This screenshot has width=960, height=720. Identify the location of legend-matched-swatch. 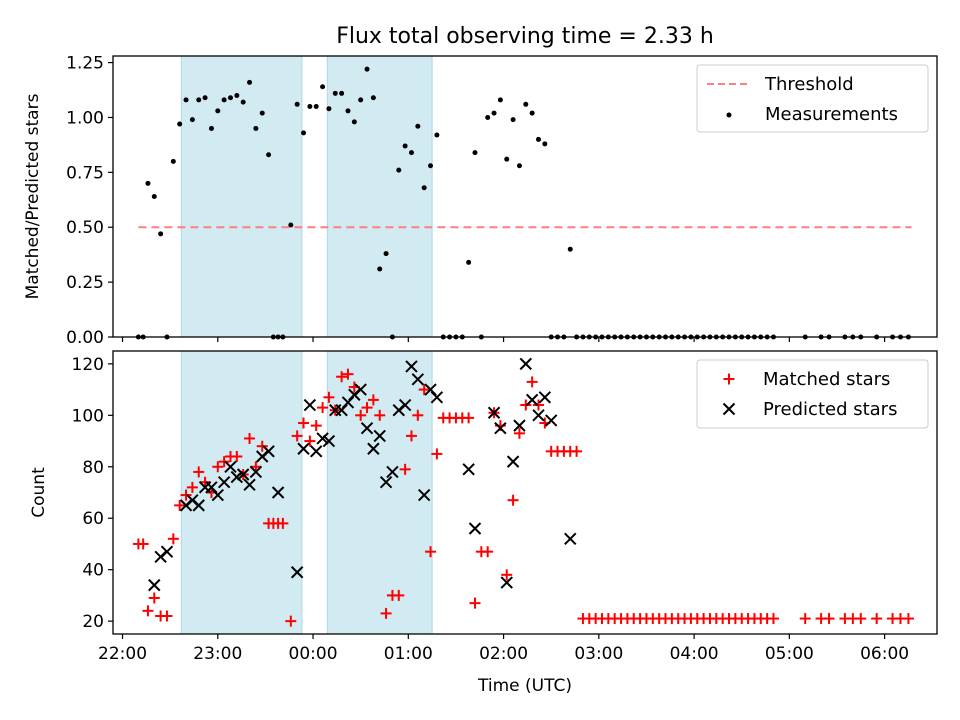
(729, 379).